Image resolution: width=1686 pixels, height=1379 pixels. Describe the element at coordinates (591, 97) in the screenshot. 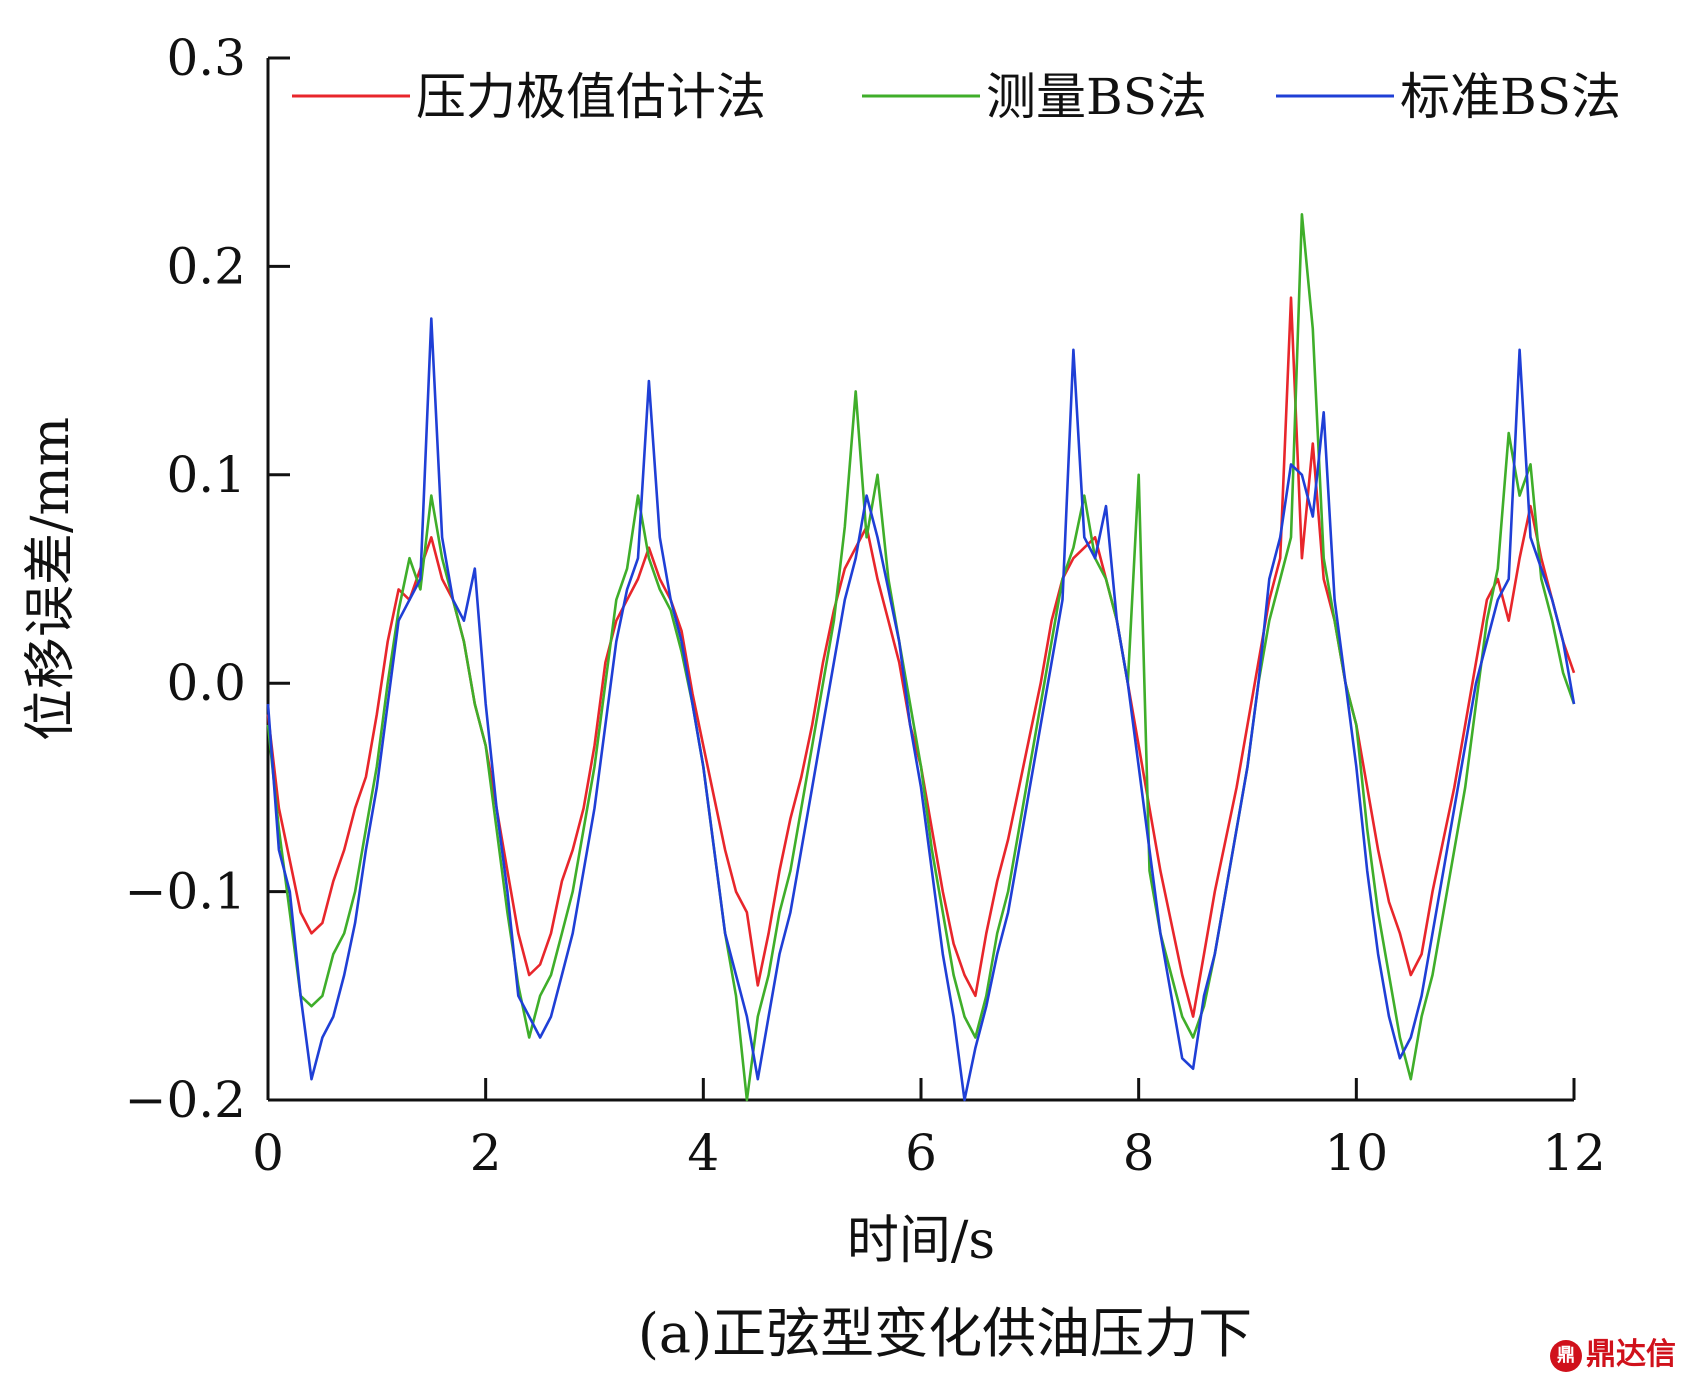

I see `legend-label-1: 压力极值估计法` at that location.